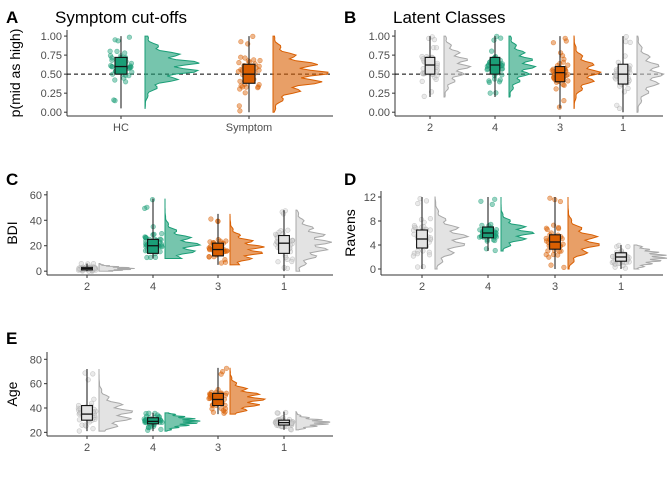  What do you see at coordinates (445, 84) in the screenshot?
I see `category-group-2: 2` at bounding box center [445, 84].